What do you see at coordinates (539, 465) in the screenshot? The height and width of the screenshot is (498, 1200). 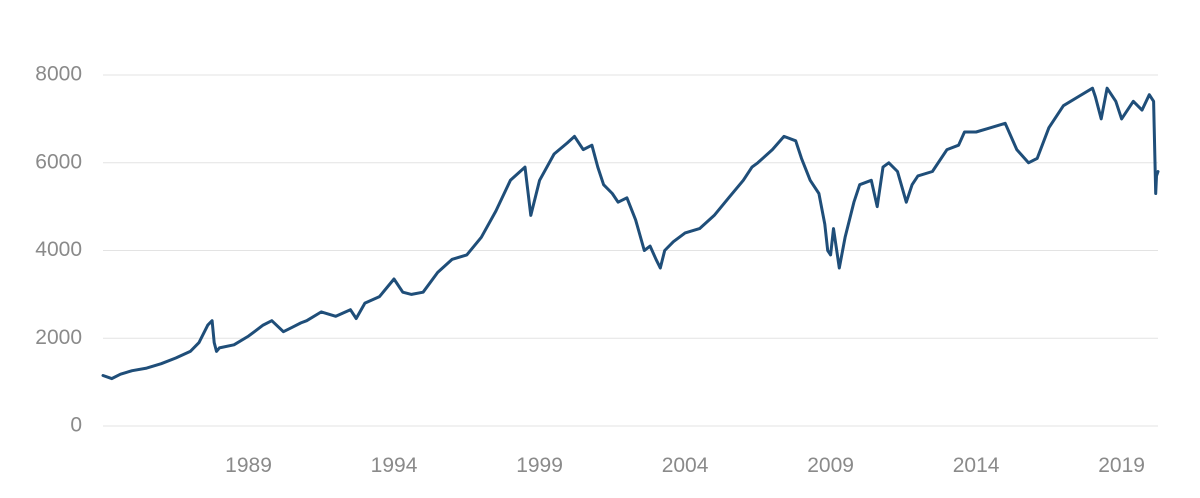 I see `x-tick-label: 1999` at bounding box center [539, 465].